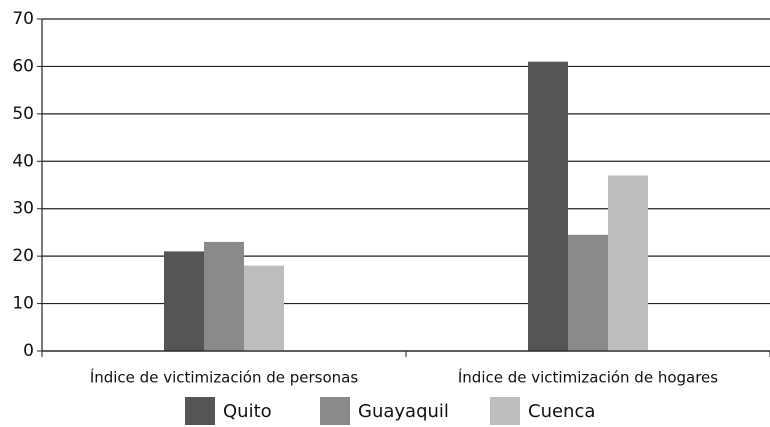  What do you see at coordinates (403, 411) in the screenshot?
I see `legend-label: Guayaquil` at bounding box center [403, 411].